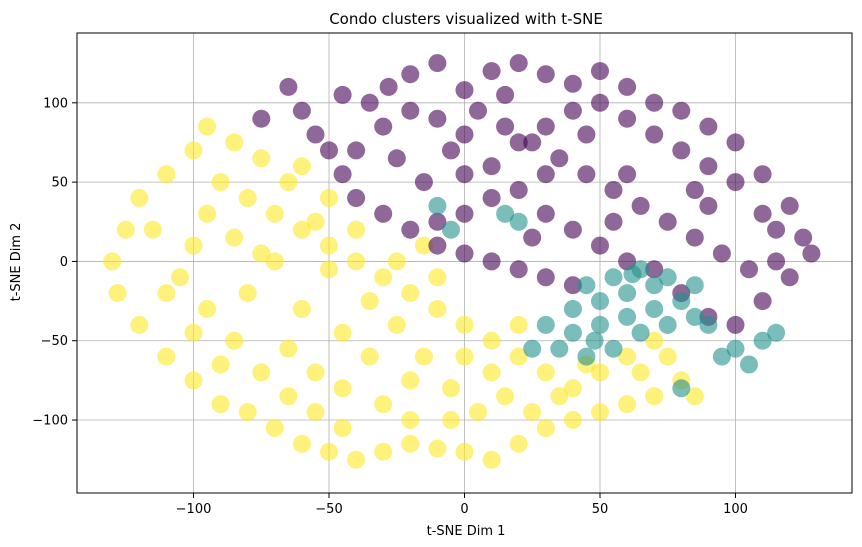 This screenshot has height=547, width=862. Describe the element at coordinates (54, 341) in the screenshot. I see `y-tick-label: −50` at that location.